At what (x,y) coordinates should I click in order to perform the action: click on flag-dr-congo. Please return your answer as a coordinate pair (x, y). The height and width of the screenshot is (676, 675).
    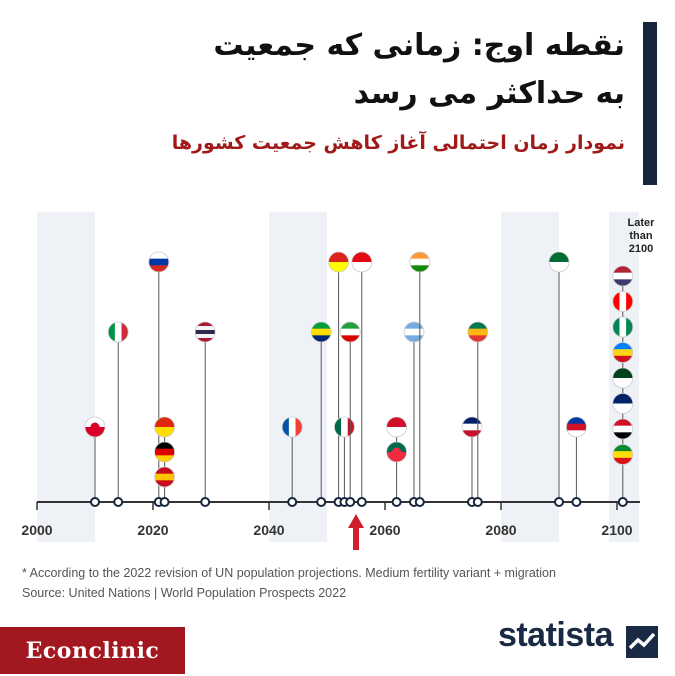
    Looking at the image, I should click on (623, 352).